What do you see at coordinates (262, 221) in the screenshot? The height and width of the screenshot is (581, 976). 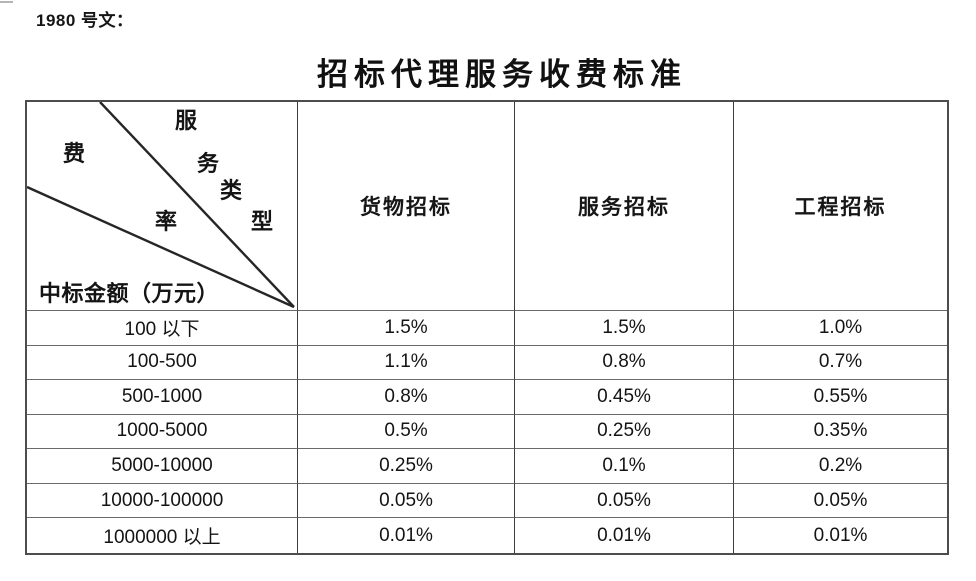 I see `corner-char-service-4: 型` at bounding box center [262, 221].